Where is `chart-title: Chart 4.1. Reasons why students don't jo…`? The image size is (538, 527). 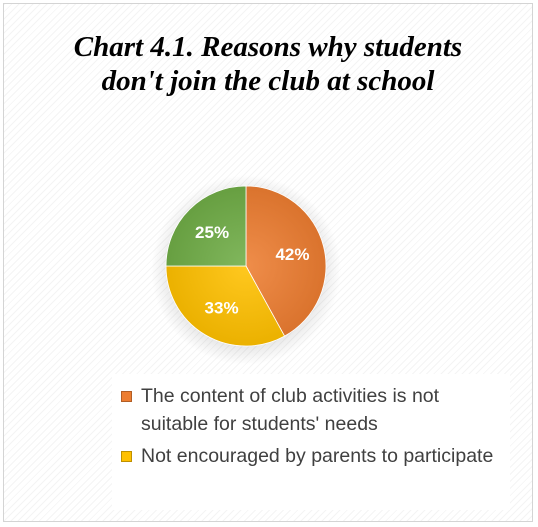
chart-title: Chart 4.1. Reasons why students don't jo… is located at coordinates (268, 64).